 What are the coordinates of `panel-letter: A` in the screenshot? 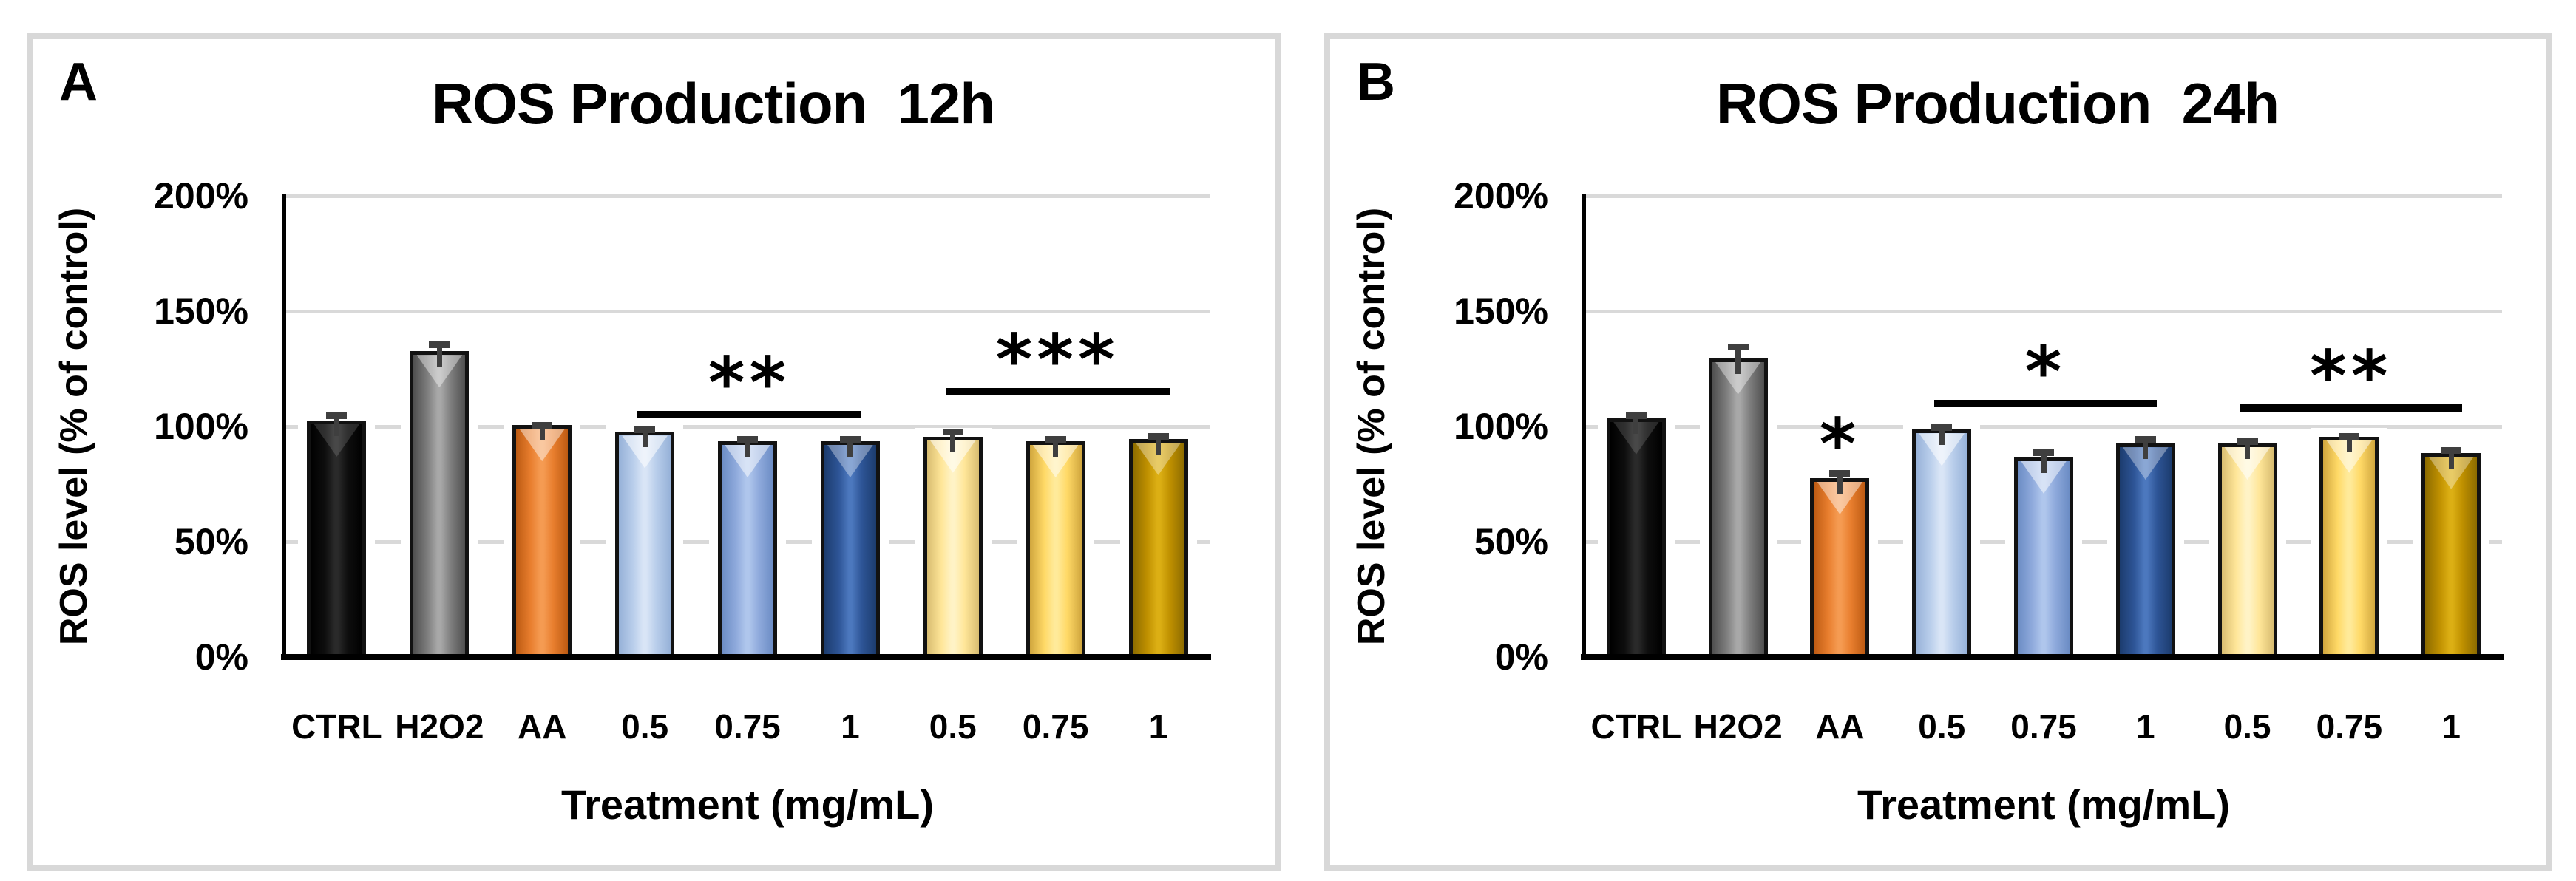 It's located at (78, 82).